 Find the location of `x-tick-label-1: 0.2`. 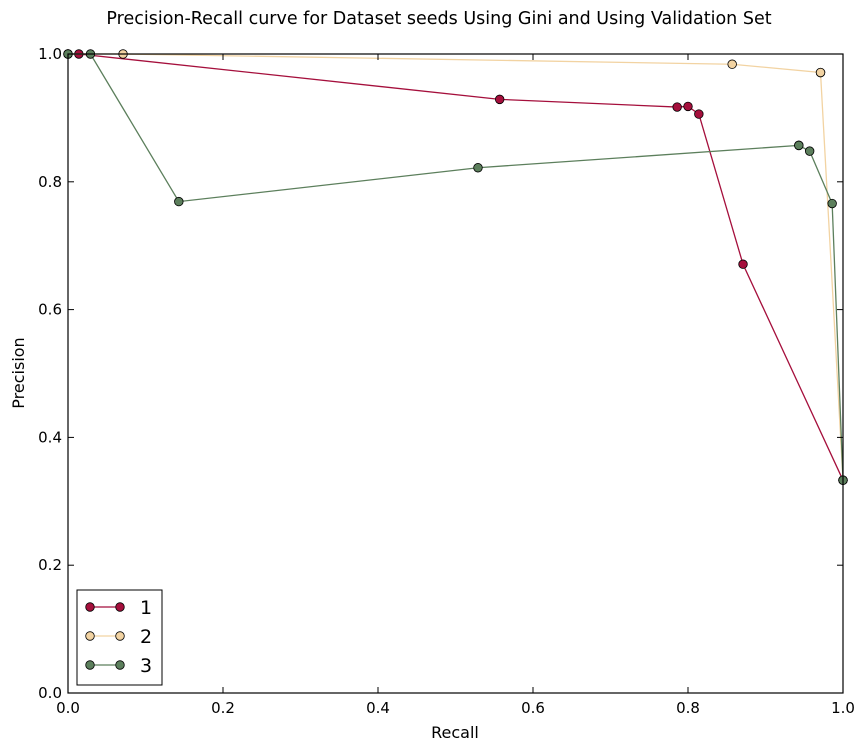

x-tick-label-1: 0.2 is located at coordinates (223, 708).